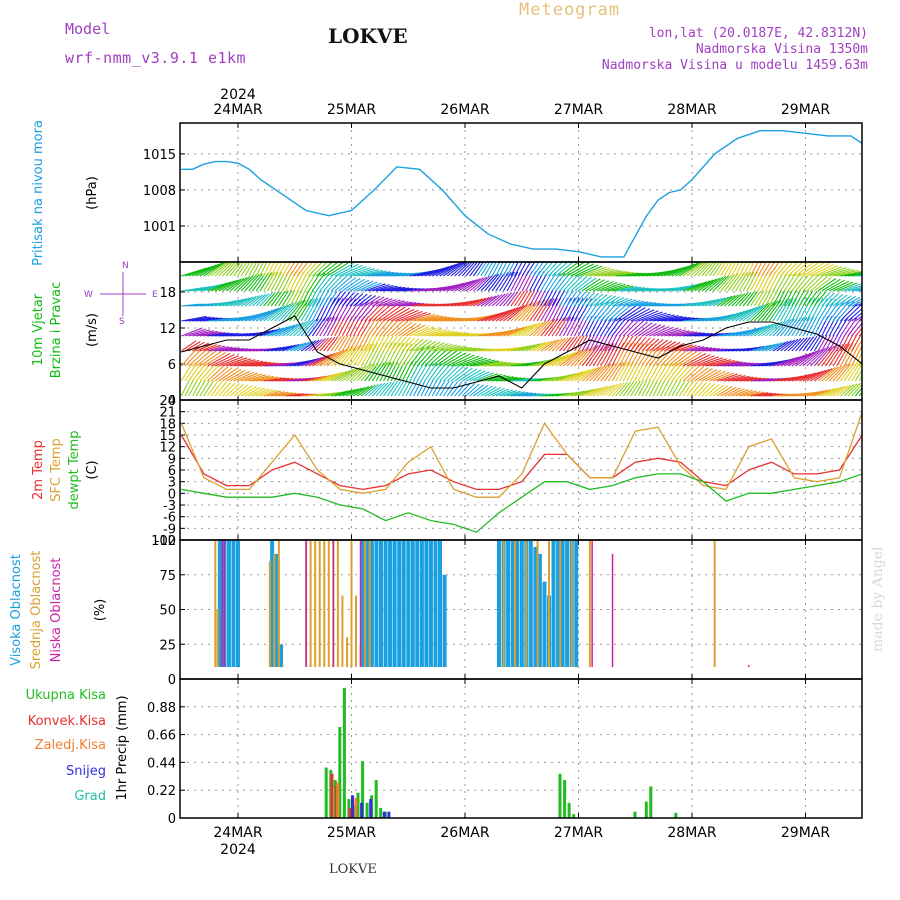 This screenshot has height=900, width=900. I want to click on ytick-label-temperature: 18, so click(167, 424).